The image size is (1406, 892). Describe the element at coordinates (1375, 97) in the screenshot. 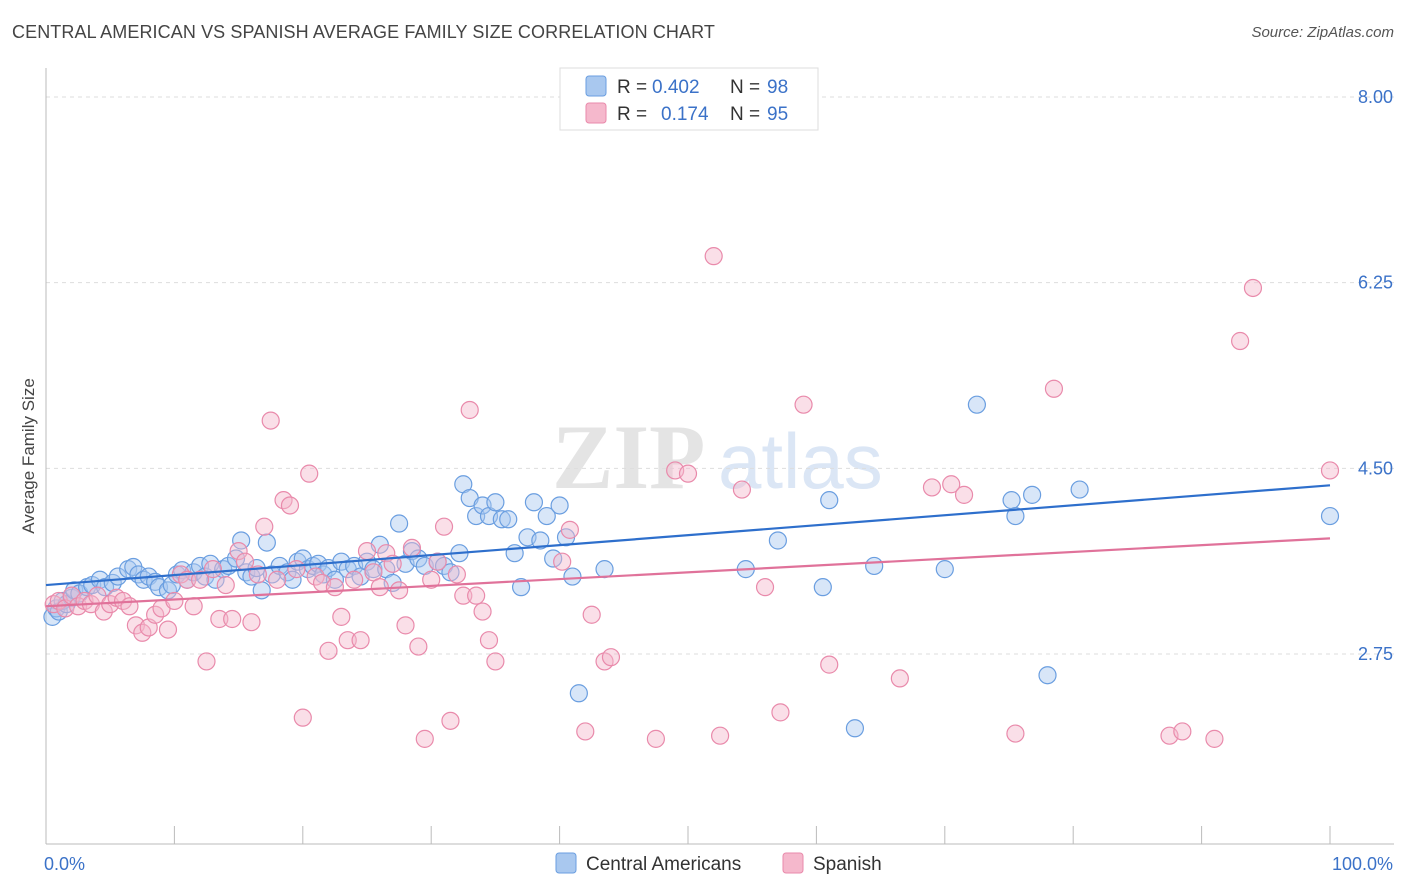

I see `y-tick-label: 8.00` at that location.